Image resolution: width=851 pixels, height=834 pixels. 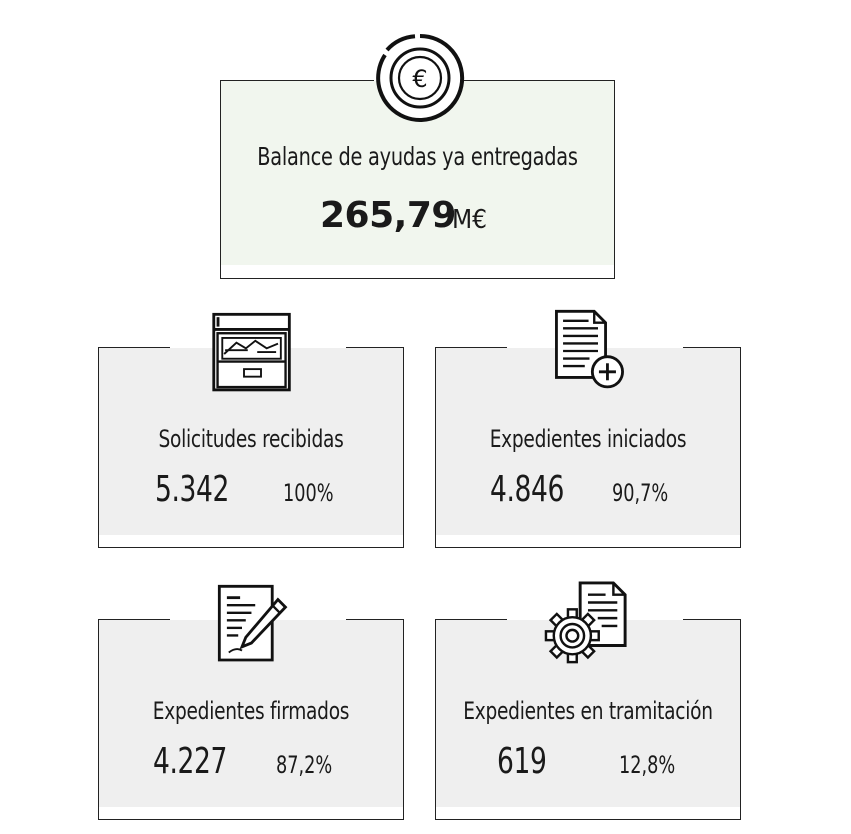 What do you see at coordinates (190, 761) in the screenshot?
I see `card-value: 4.227` at bounding box center [190, 761].